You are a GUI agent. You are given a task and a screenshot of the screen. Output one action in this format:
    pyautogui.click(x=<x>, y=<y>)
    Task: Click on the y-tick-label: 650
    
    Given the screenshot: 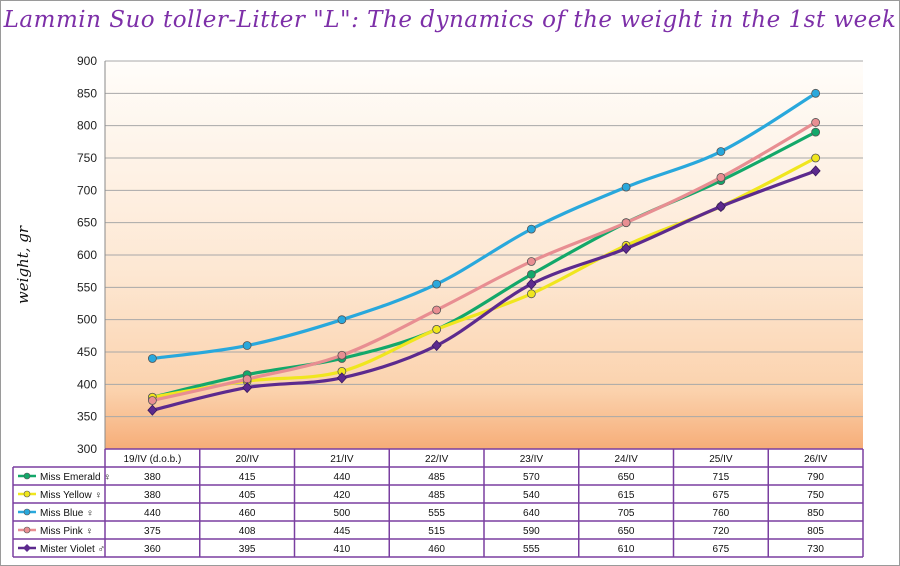 What is the action you would take?
    pyautogui.click(x=87, y=223)
    